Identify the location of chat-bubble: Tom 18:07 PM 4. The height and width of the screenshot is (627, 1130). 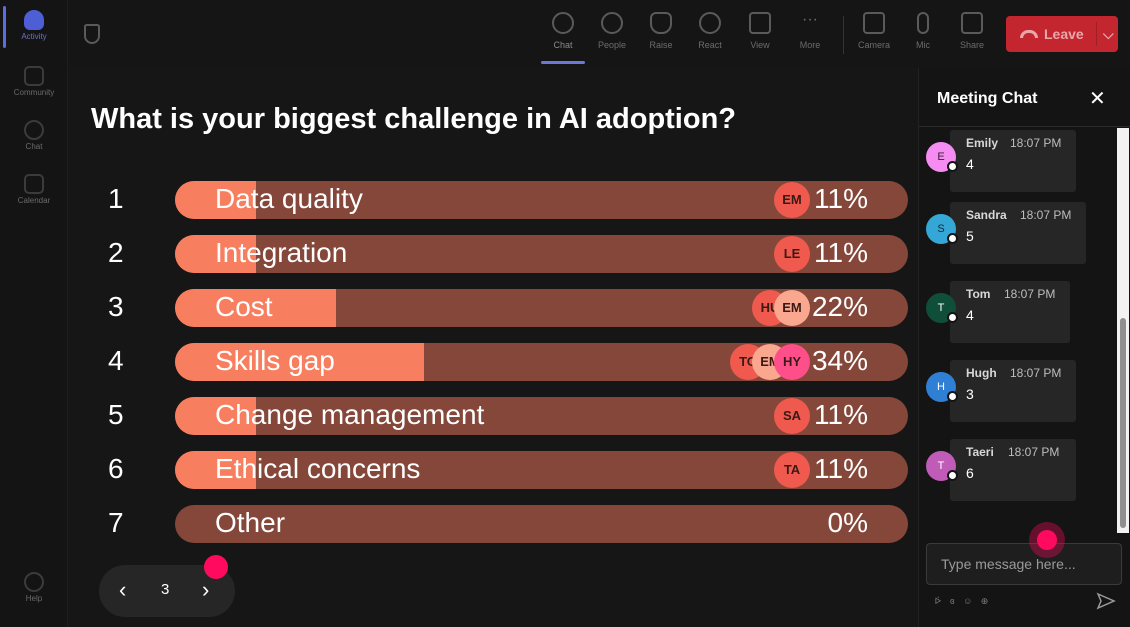
(1010, 312).